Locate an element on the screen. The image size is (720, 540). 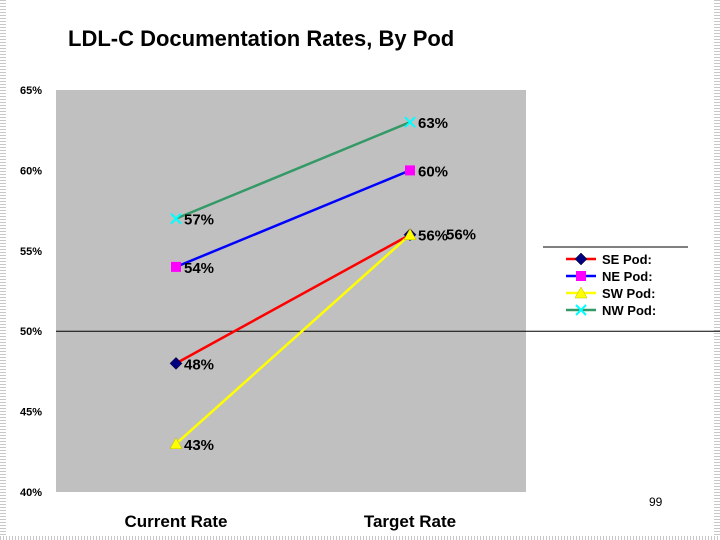
slide-border-bottom is located at coordinates (360, 538).